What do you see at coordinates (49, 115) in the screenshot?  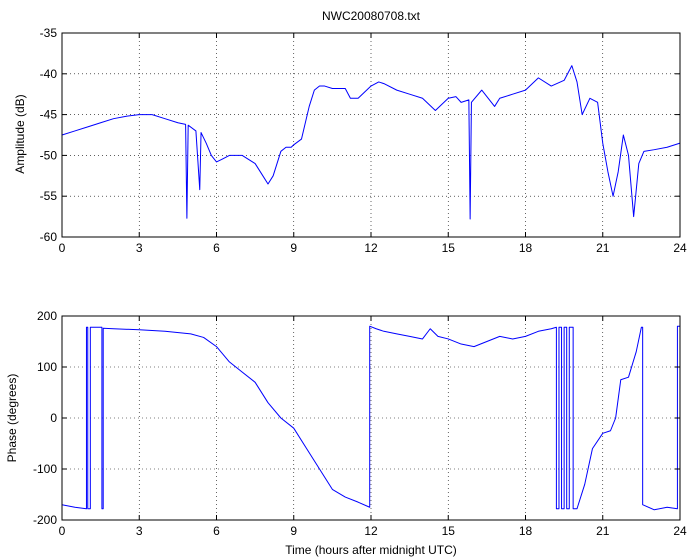 I see `amplitude-y-tick-label: -45` at bounding box center [49, 115].